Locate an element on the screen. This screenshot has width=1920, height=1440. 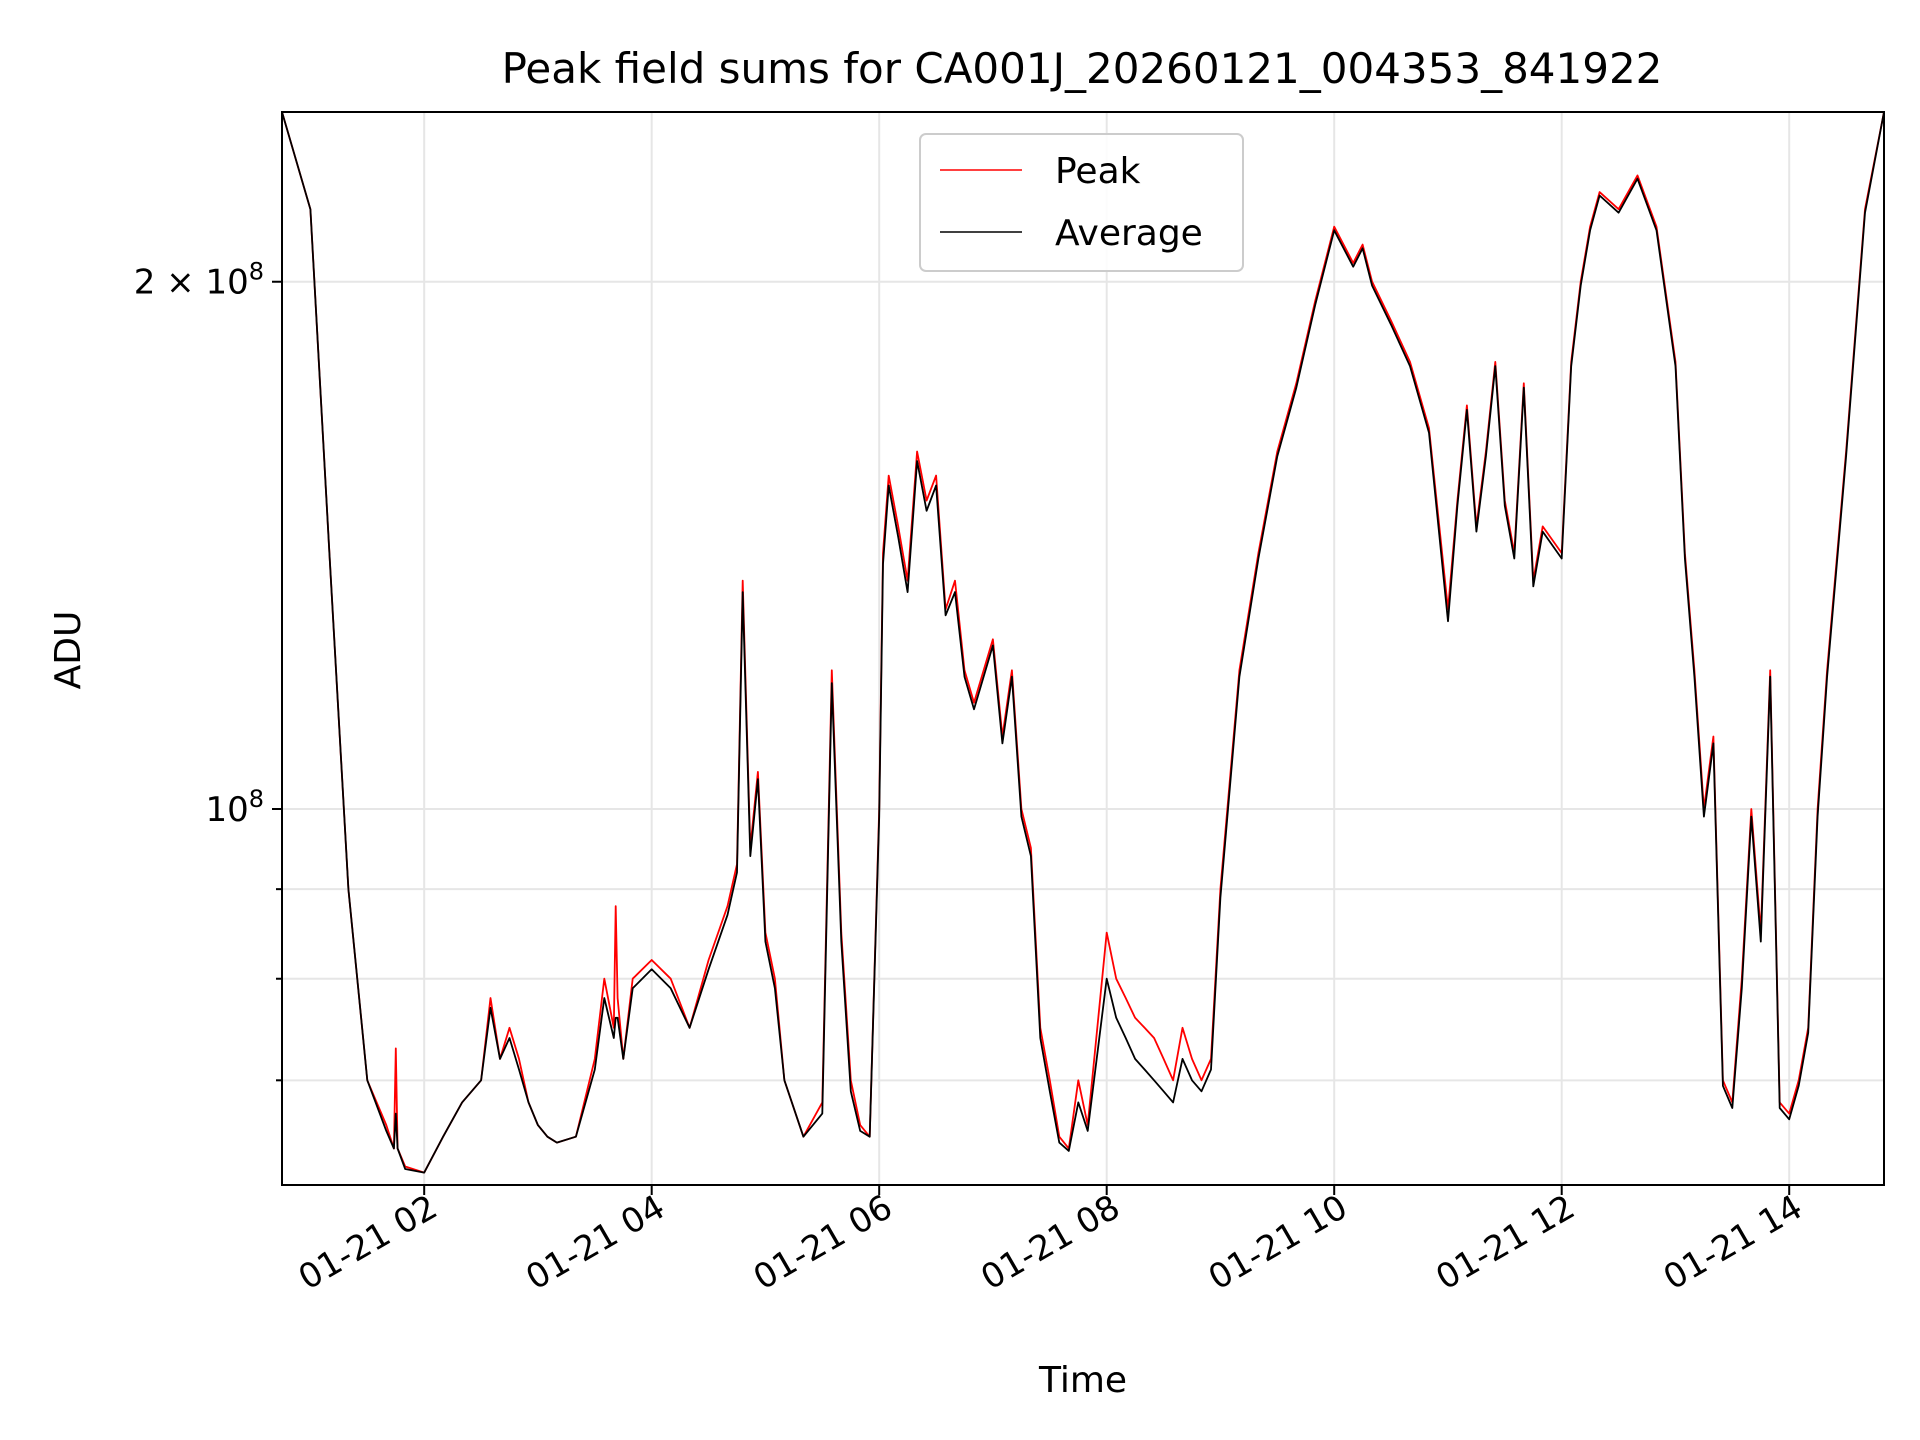
y-tick-label: 108 is located at coordinates (234, 807).